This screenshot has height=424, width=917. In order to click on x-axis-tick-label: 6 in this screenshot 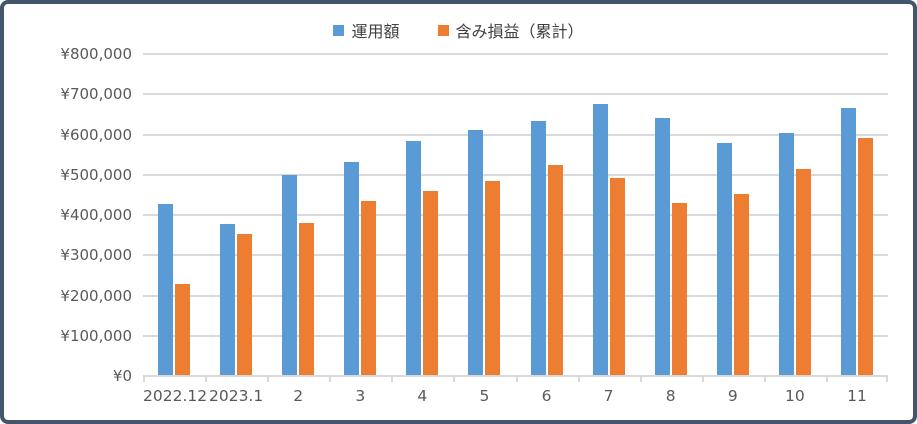, I will do `click(546, 396)`.